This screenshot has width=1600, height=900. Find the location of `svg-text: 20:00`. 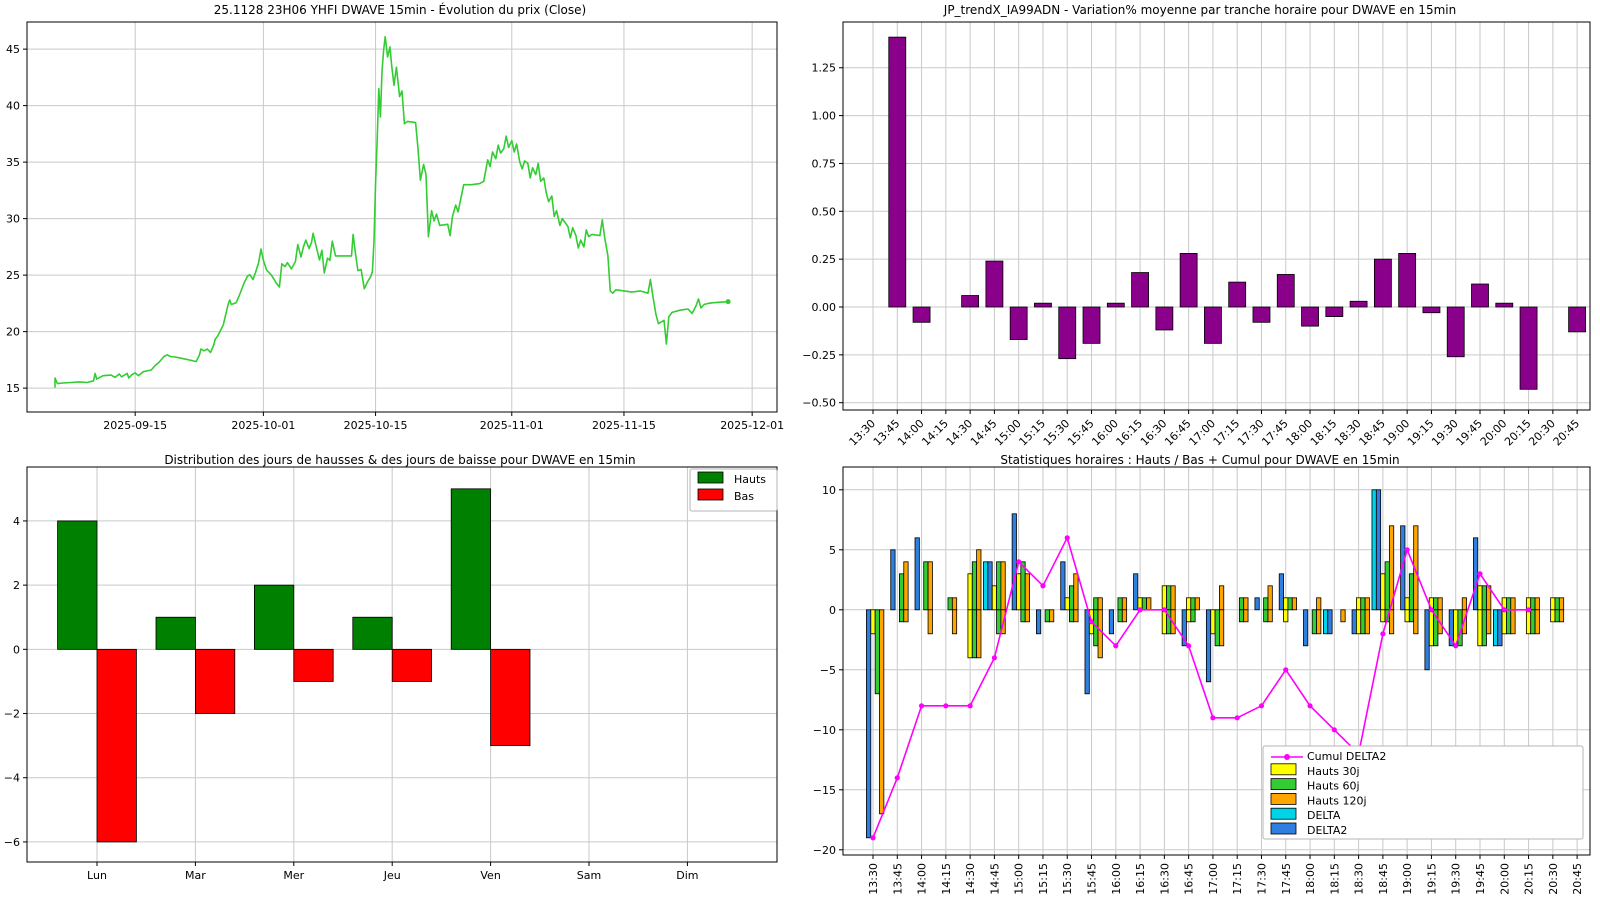

svg-text: 20:00 is located at coordinates (1504, 879).